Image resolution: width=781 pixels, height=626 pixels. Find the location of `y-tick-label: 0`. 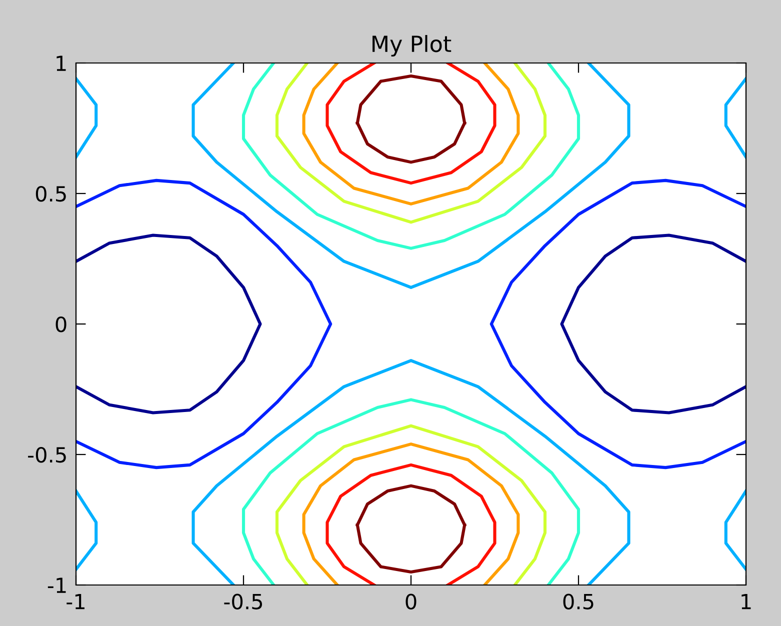

y-tick-label: 0 is located at coordinates (61, 324).